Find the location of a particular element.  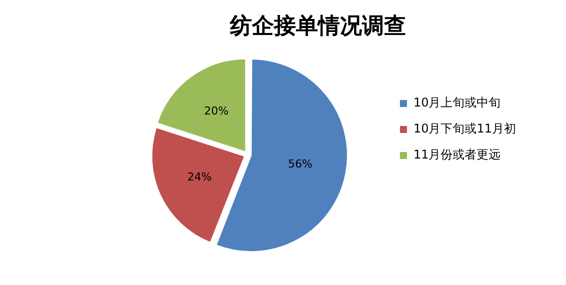

legend-label: 11月份或者更远 is located at coordinates (457, 155).